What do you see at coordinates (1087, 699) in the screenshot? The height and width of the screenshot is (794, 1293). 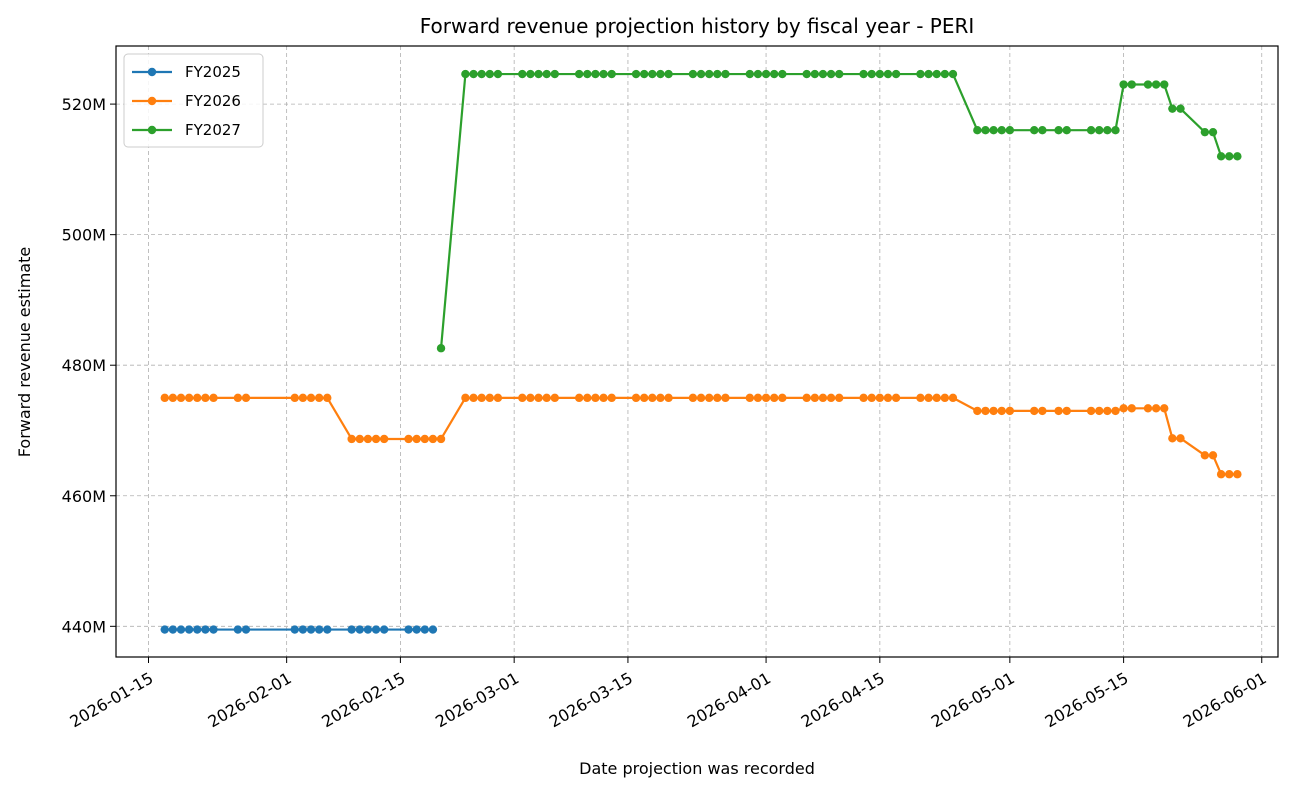 I see `x-tick-label: 2026-05-15` at bounding box center [1087, 699].